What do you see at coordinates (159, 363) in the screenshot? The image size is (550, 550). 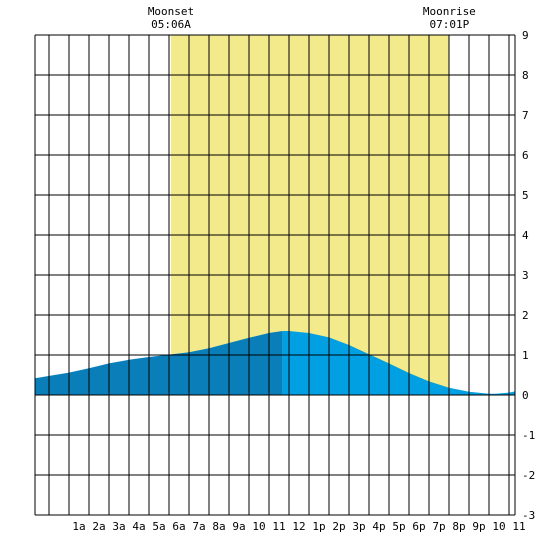 I see `tide-area-rising` at bounding box center [159, 363].